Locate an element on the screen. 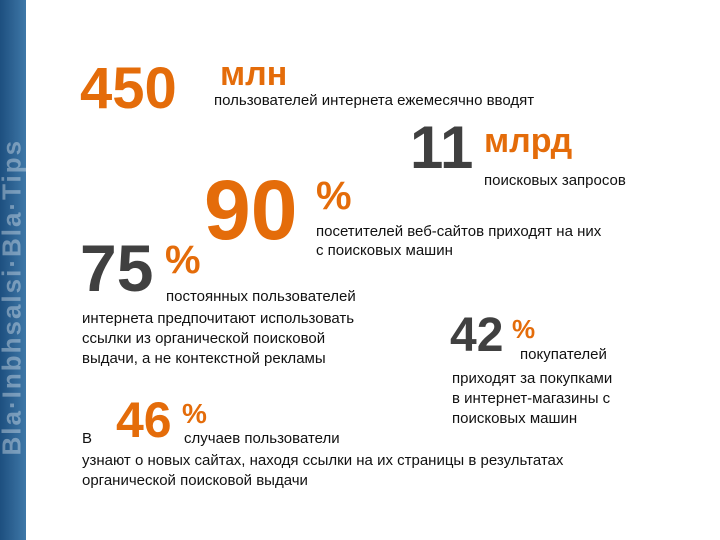 Image resolution: width=720 pixels, height=540 pixels. stat-75-text-line-1: постоянных пользователей is located at coordinates (261, 296).